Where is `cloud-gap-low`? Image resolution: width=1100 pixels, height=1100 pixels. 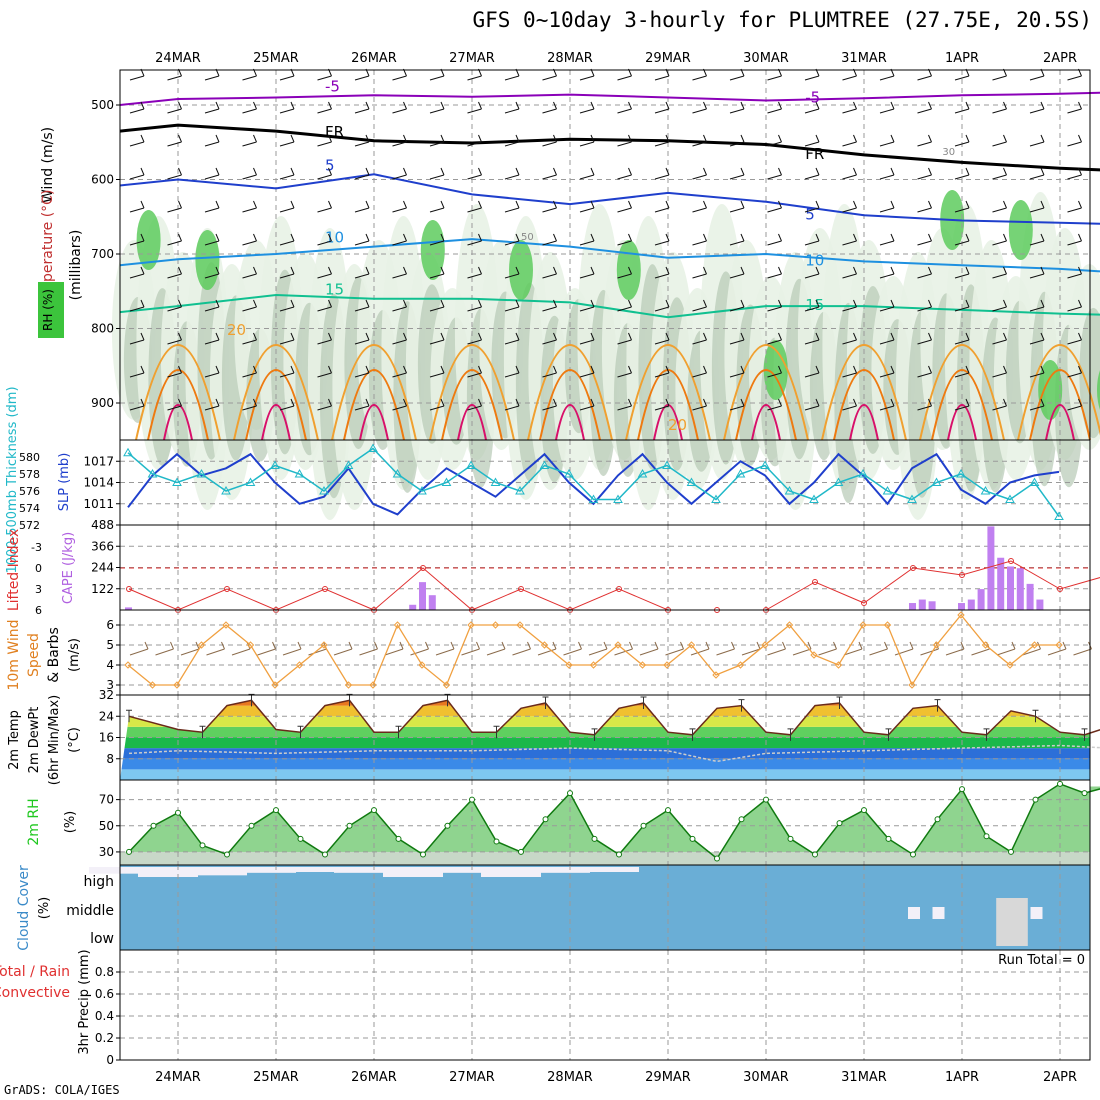 cloud-gap-low is located at coordinates (1012, 922).